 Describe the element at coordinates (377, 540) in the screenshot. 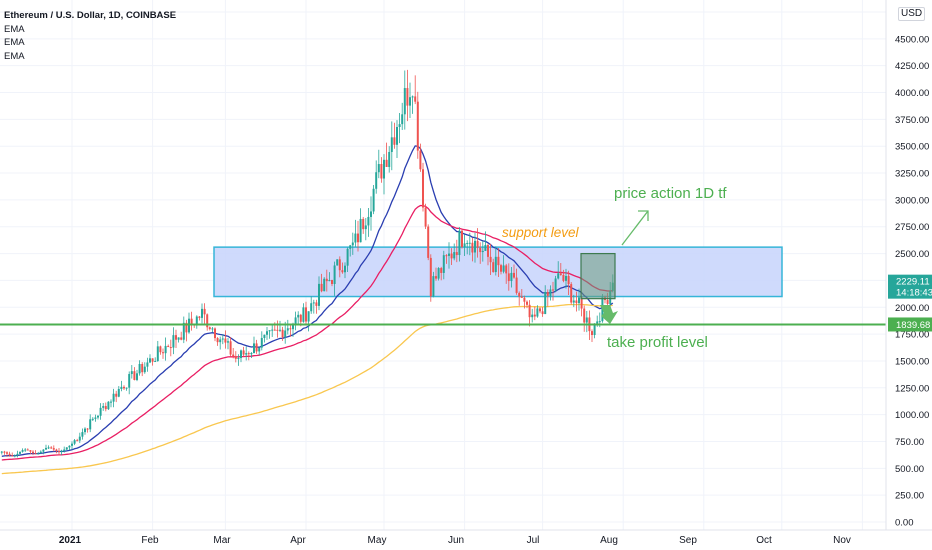

I see `time-tick-label: May` at that location.